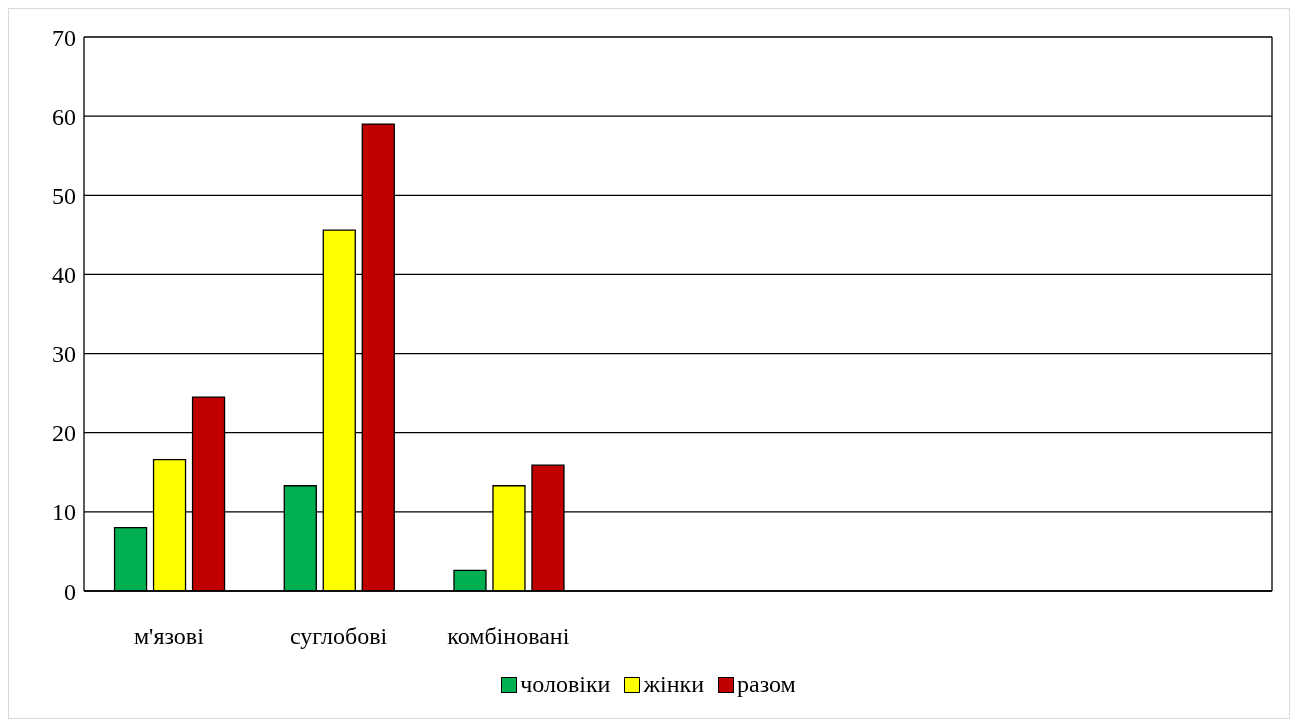 The width and height of the screenshot is (1298, 727). What do you see at coordinates (169, 636) in the screenshot?
I see `x-tick-label: м'язові` at bounding box center [169, 636].